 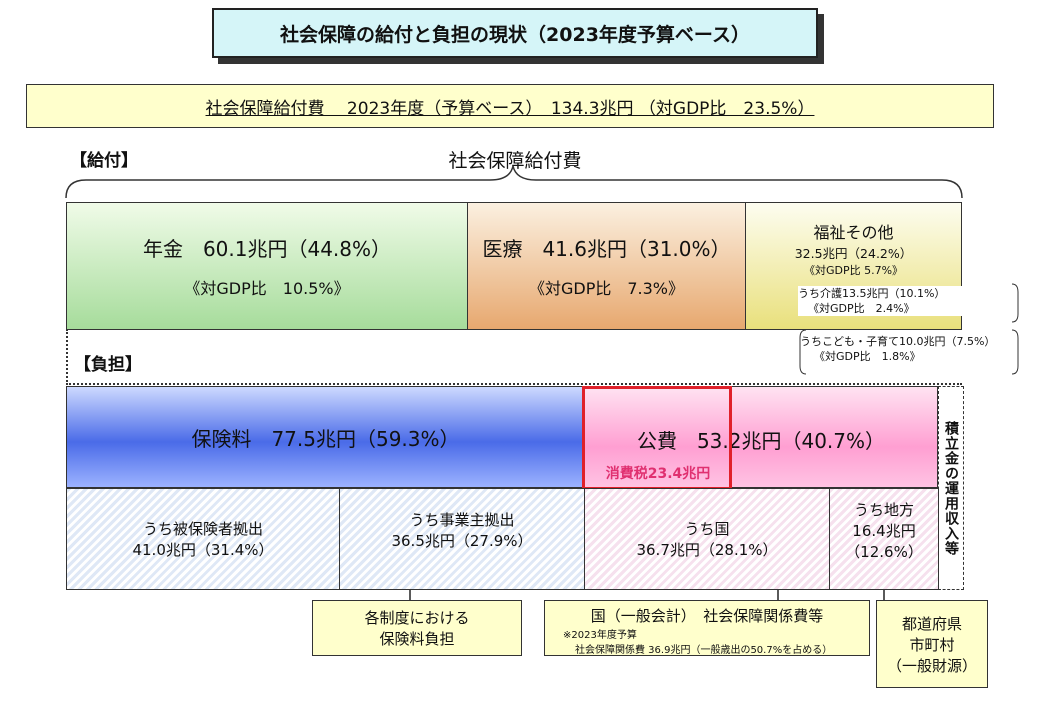 I want to click on insurance-callout-line2: 保険料負担, so click(x=417, y=639).